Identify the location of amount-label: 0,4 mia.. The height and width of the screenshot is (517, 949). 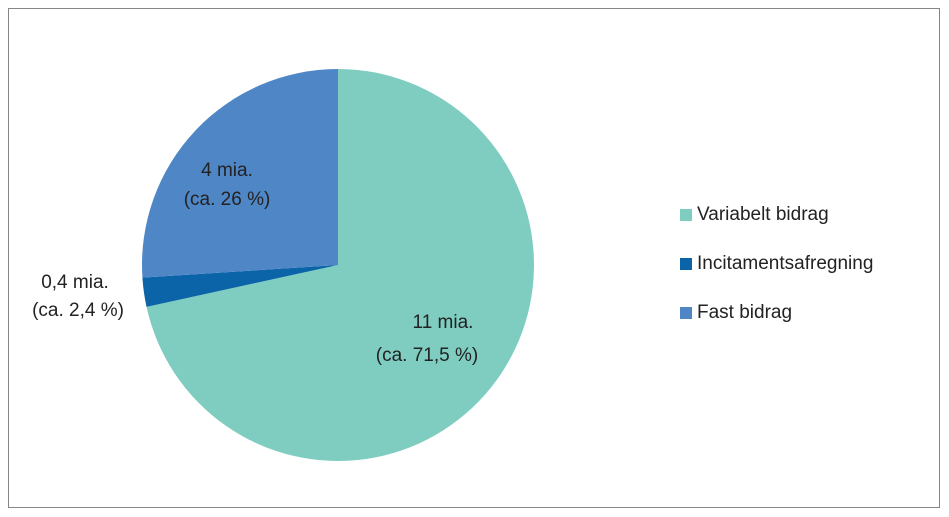
(75, 282).